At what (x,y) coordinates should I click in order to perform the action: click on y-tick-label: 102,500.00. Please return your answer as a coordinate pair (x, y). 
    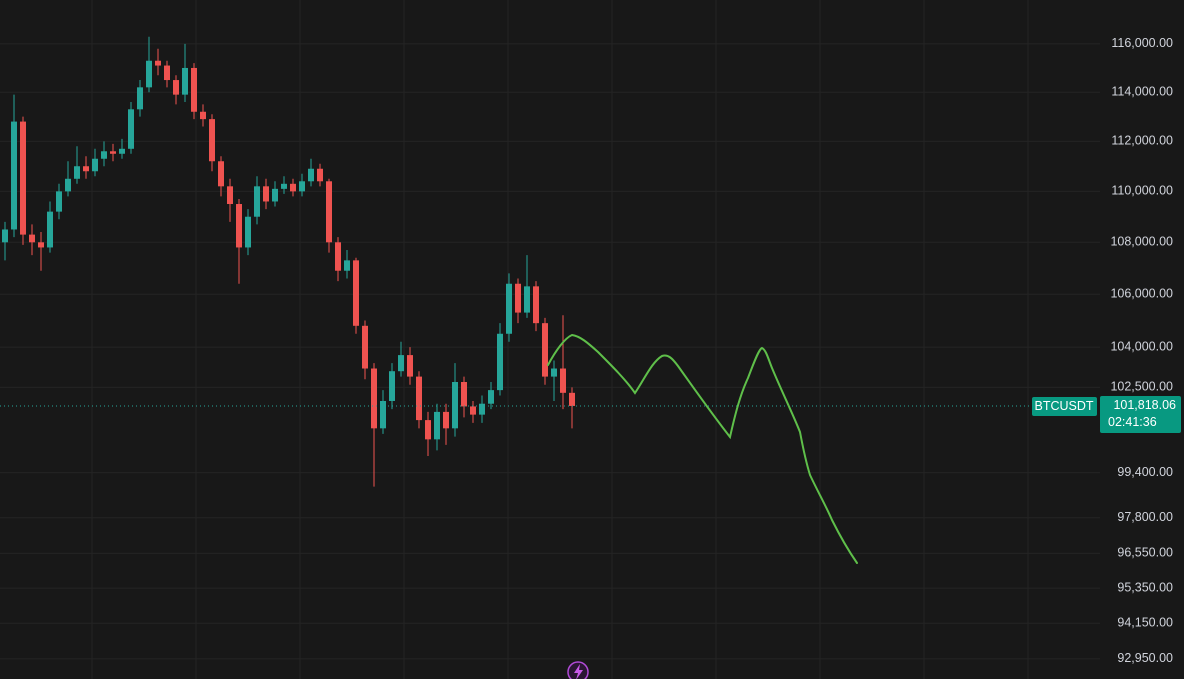
    Looking at the image, I should click on (1141, 387).